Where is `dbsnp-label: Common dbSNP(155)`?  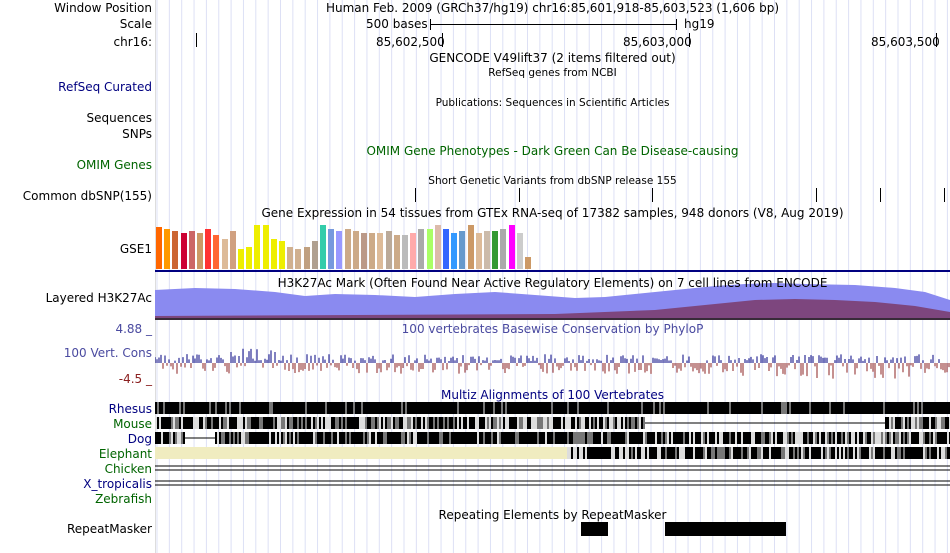
dbsnp-label: Common dbSNP(155) is located at coordinates (87, 196).